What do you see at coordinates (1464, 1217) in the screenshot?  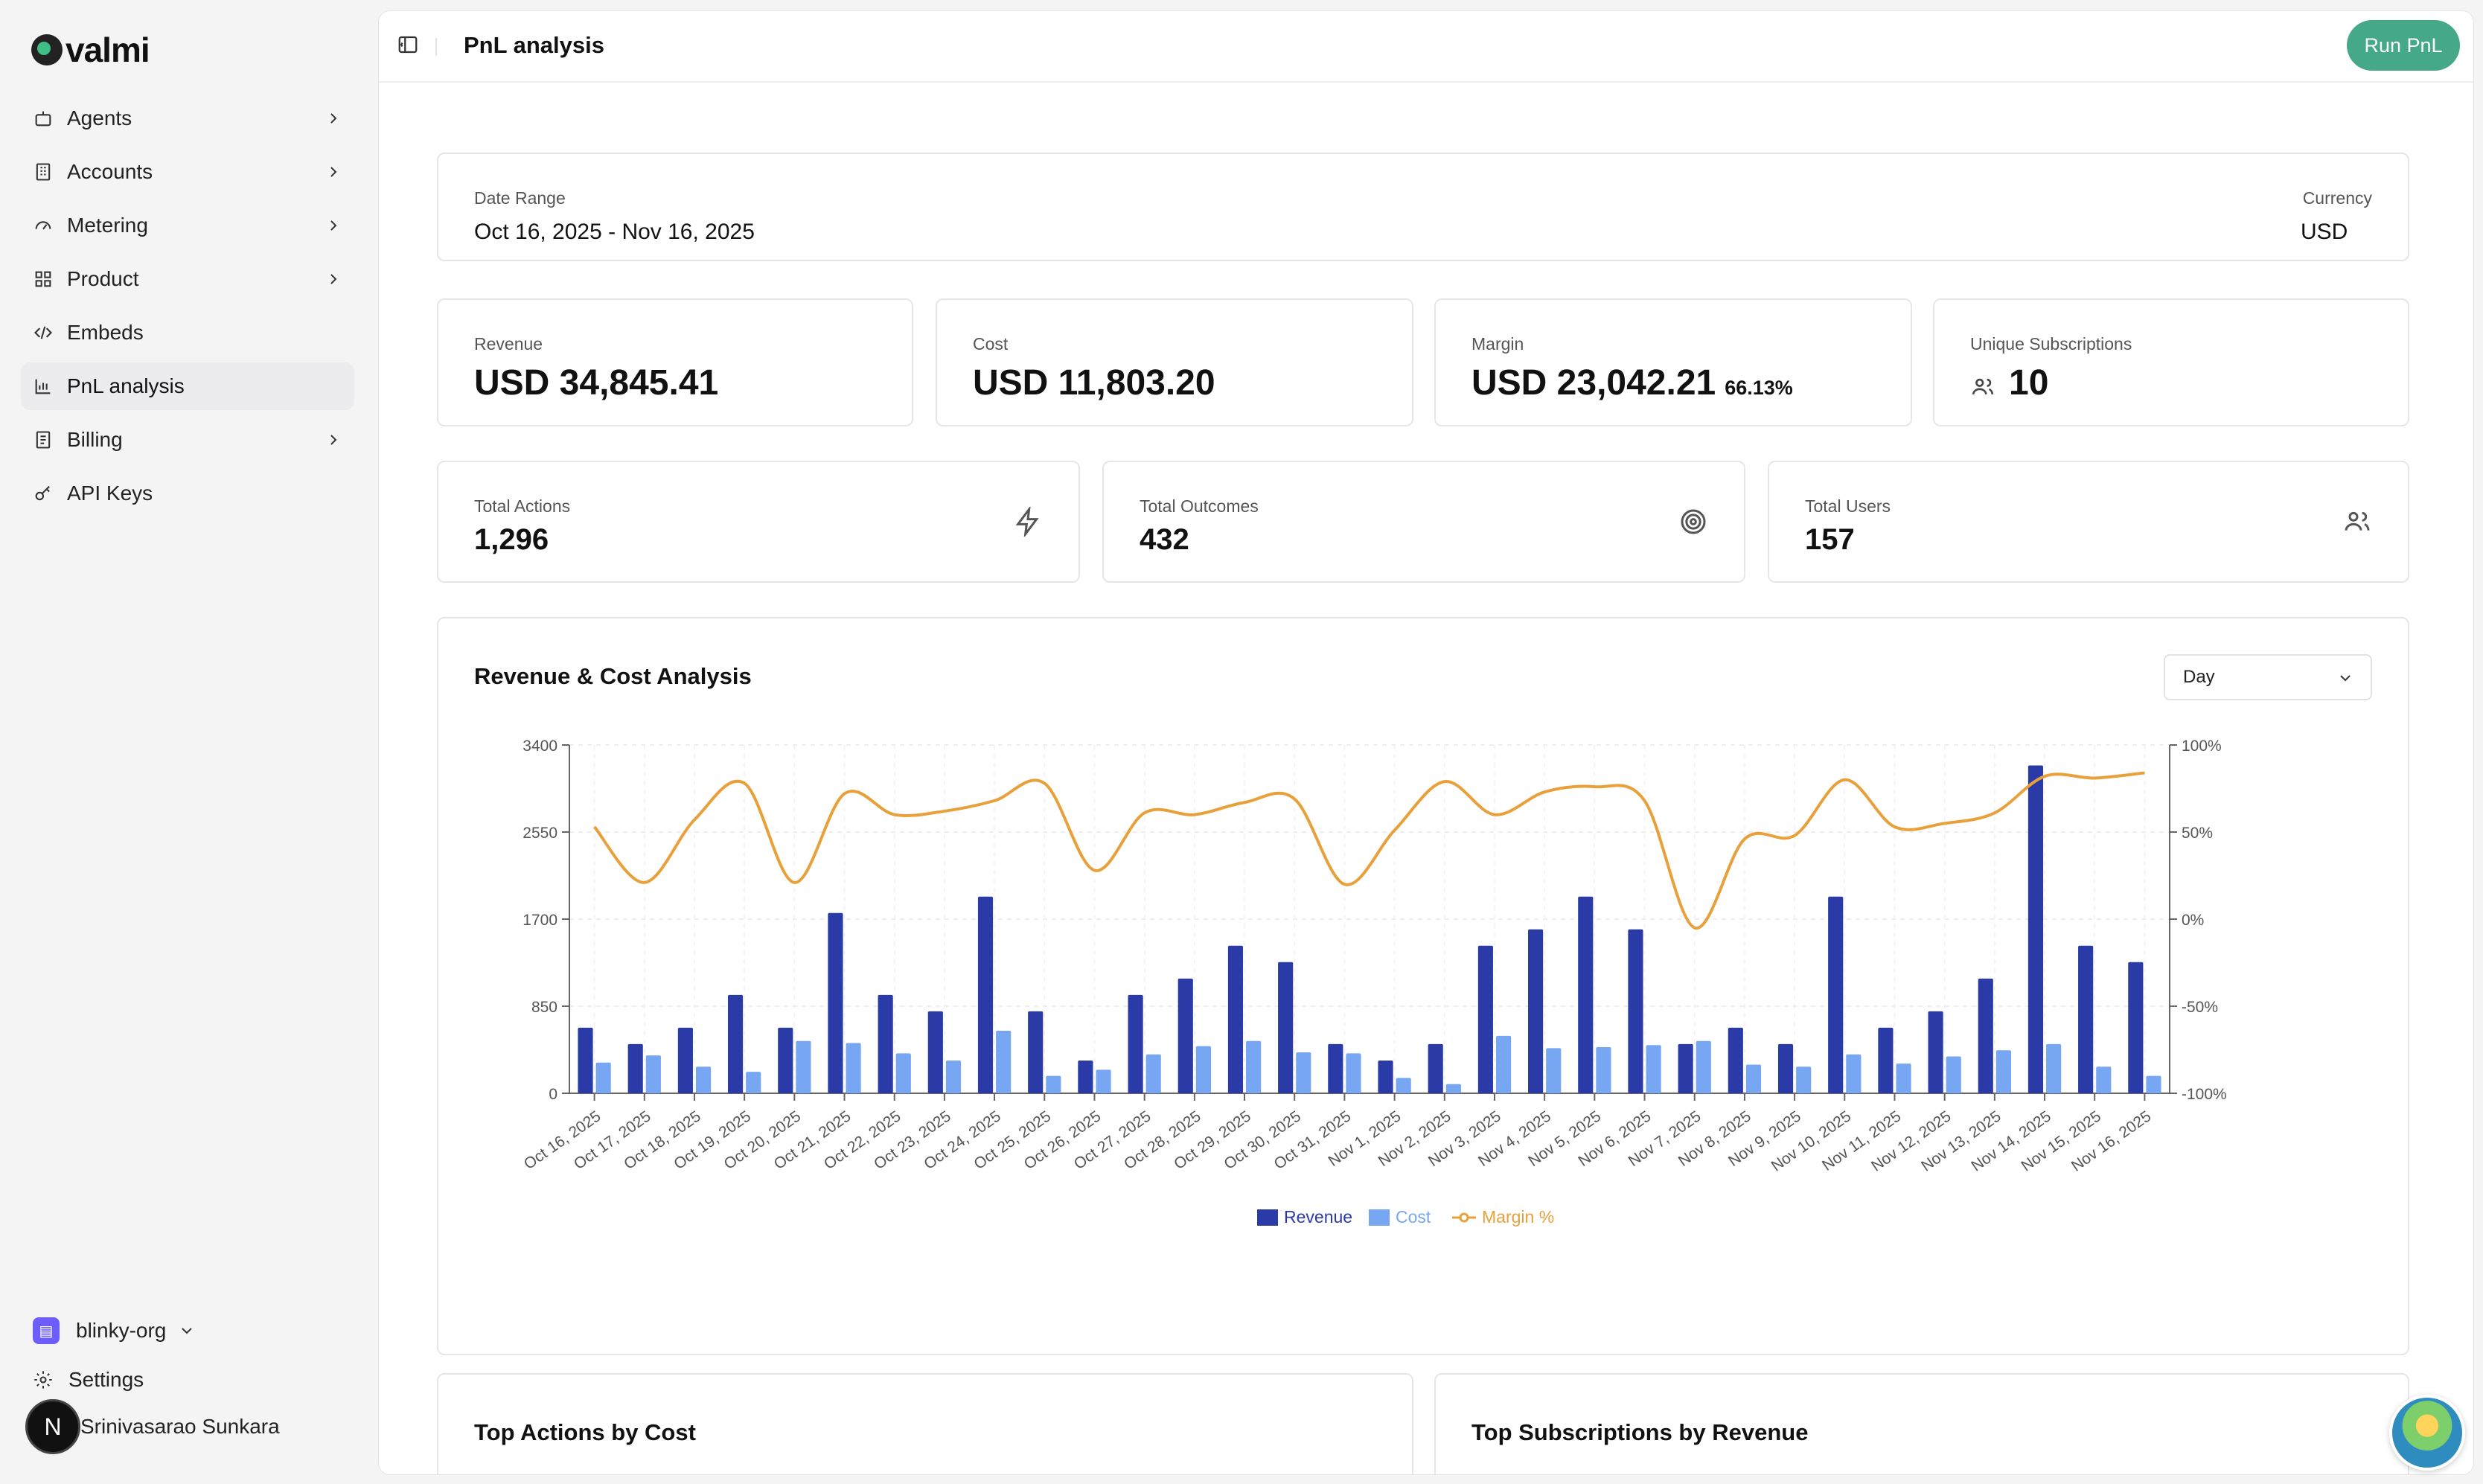 I see `legend-margin-marker` at bounding box center [1464, 1217].